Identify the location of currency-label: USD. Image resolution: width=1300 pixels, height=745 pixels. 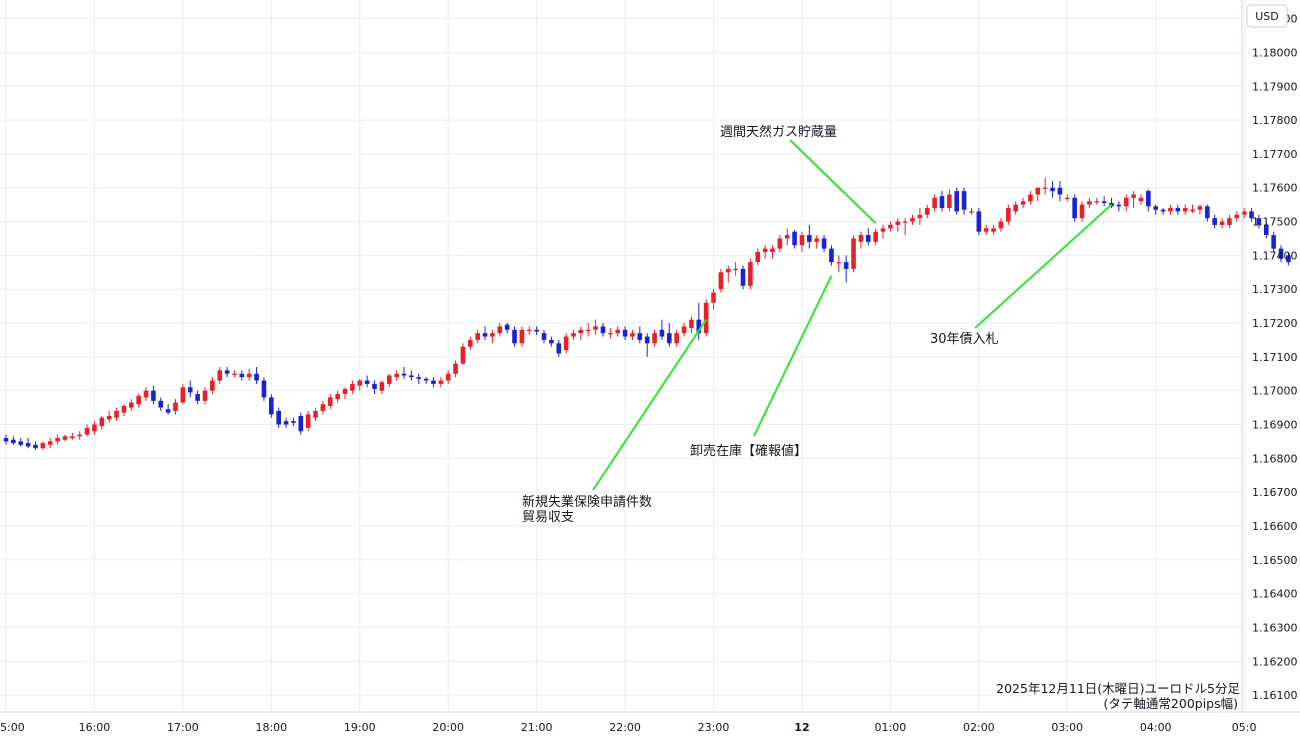
(1267, 16).